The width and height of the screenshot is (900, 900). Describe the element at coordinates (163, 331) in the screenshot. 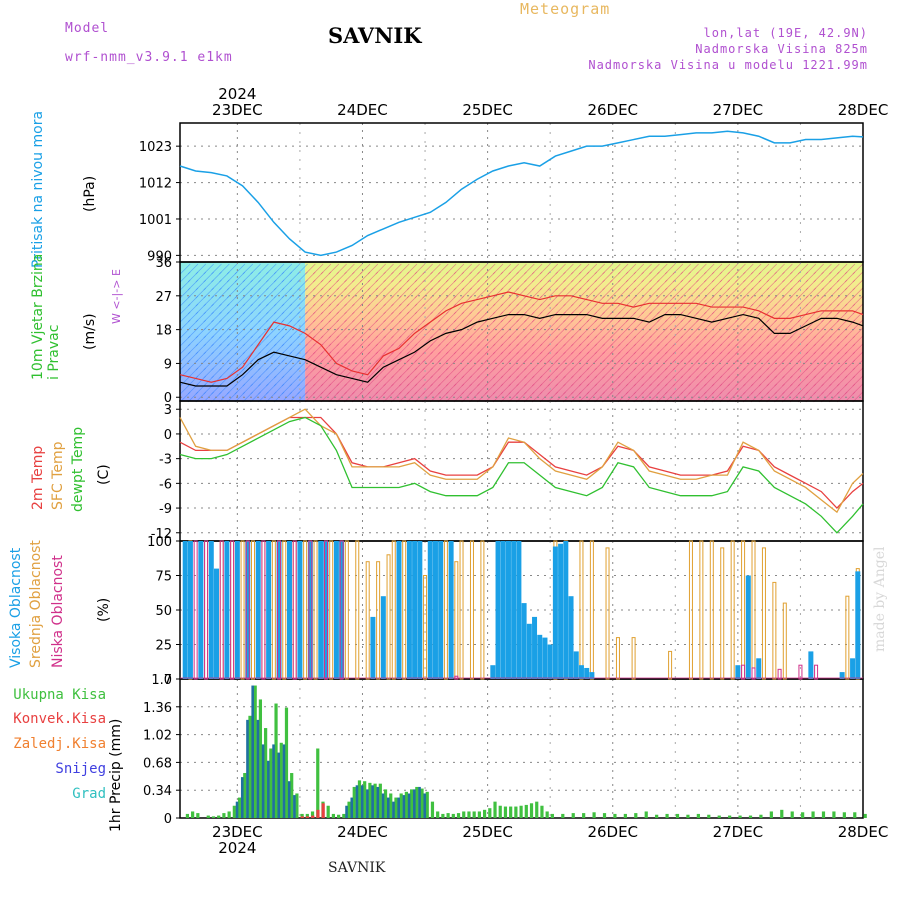

I see `y-tick-label: 18` at that location.